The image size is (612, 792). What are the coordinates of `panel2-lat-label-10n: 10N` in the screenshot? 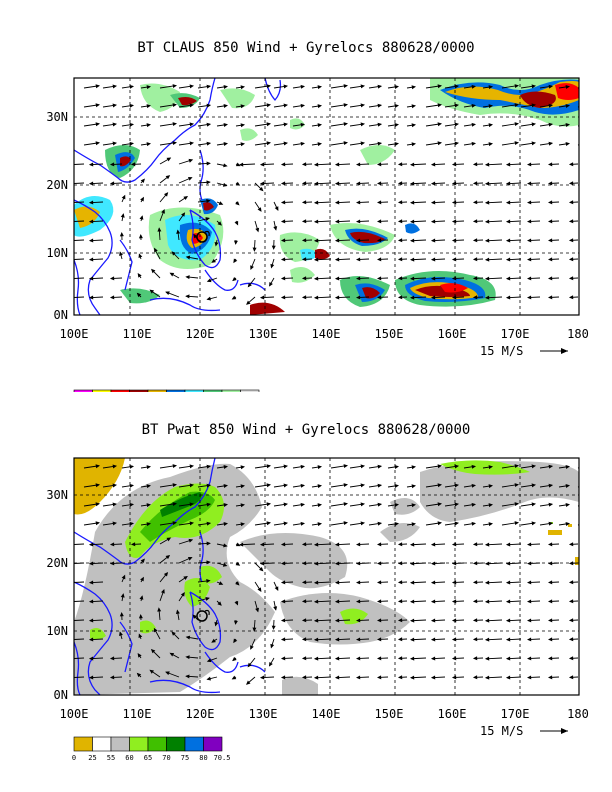 It's located at (57, 631).